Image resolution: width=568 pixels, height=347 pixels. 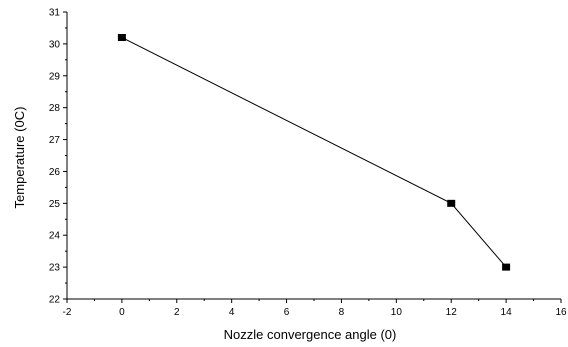 I want to click on x-axis-ticks: -2 0 2 4 6 8 10 12 14 16, so click(x=315, y=308).